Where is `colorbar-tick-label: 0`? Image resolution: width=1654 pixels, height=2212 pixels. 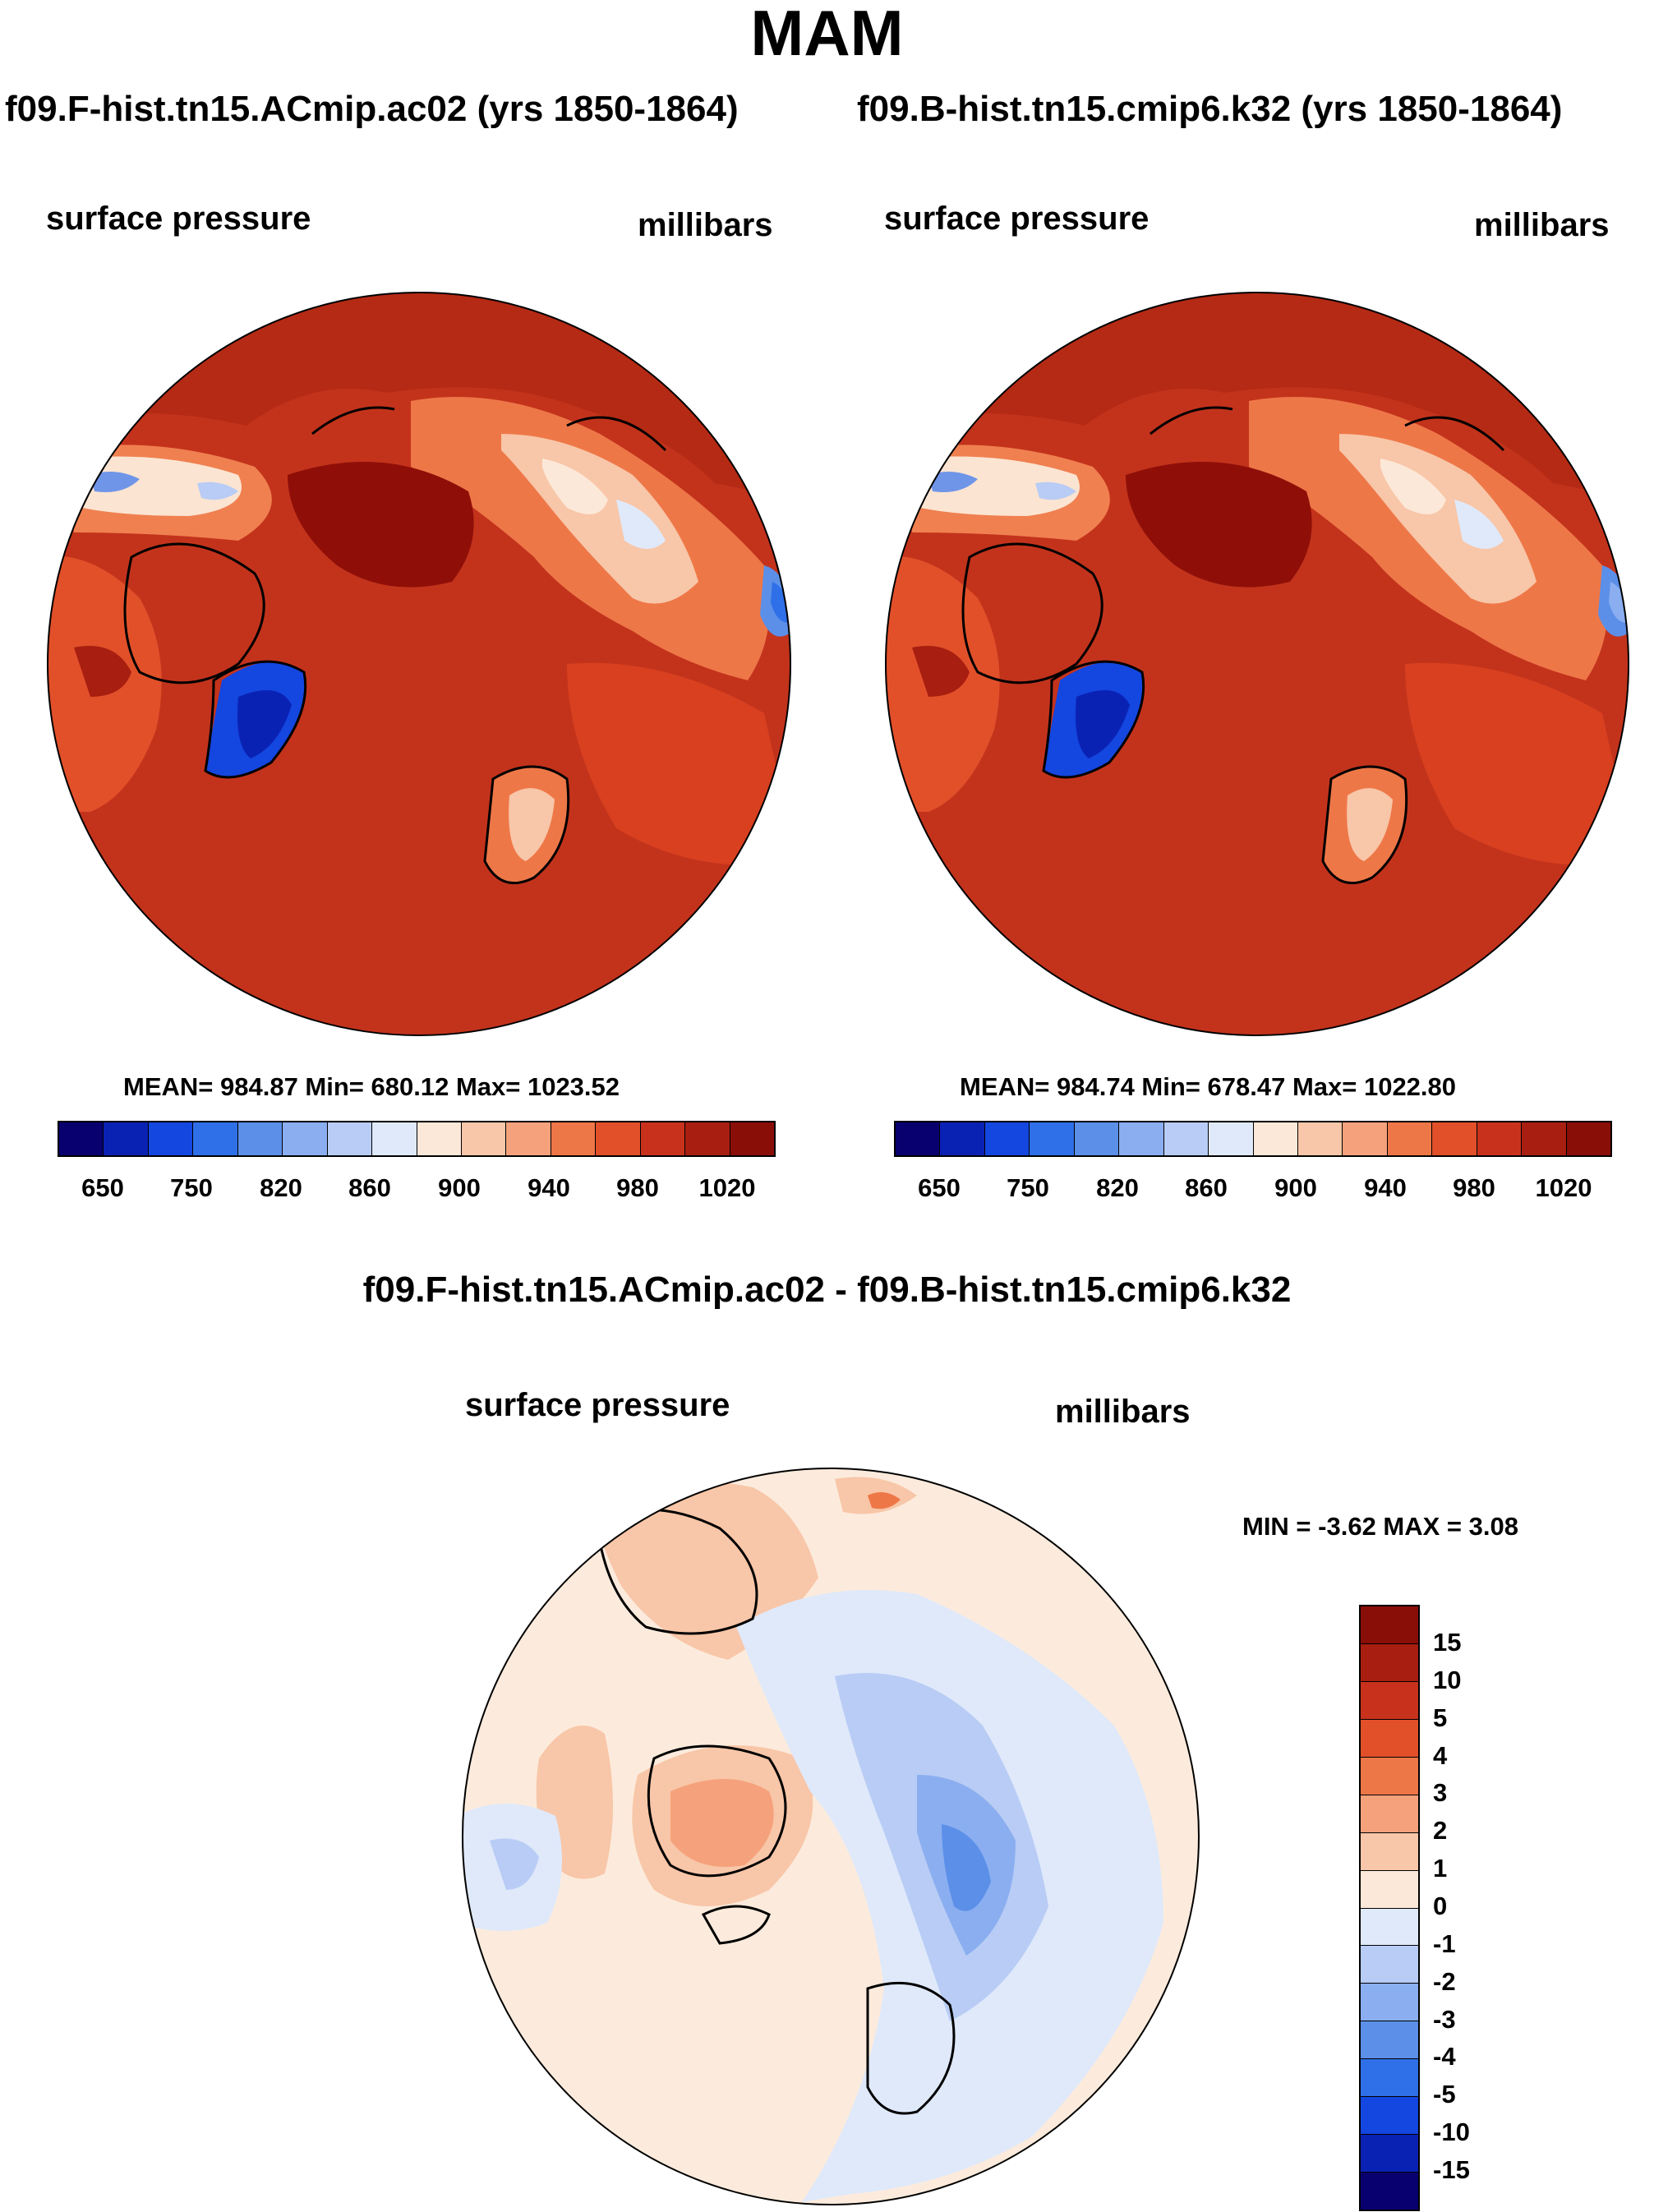
colorbar-tick-label: 0 is located at coordinates (1440, 1906).